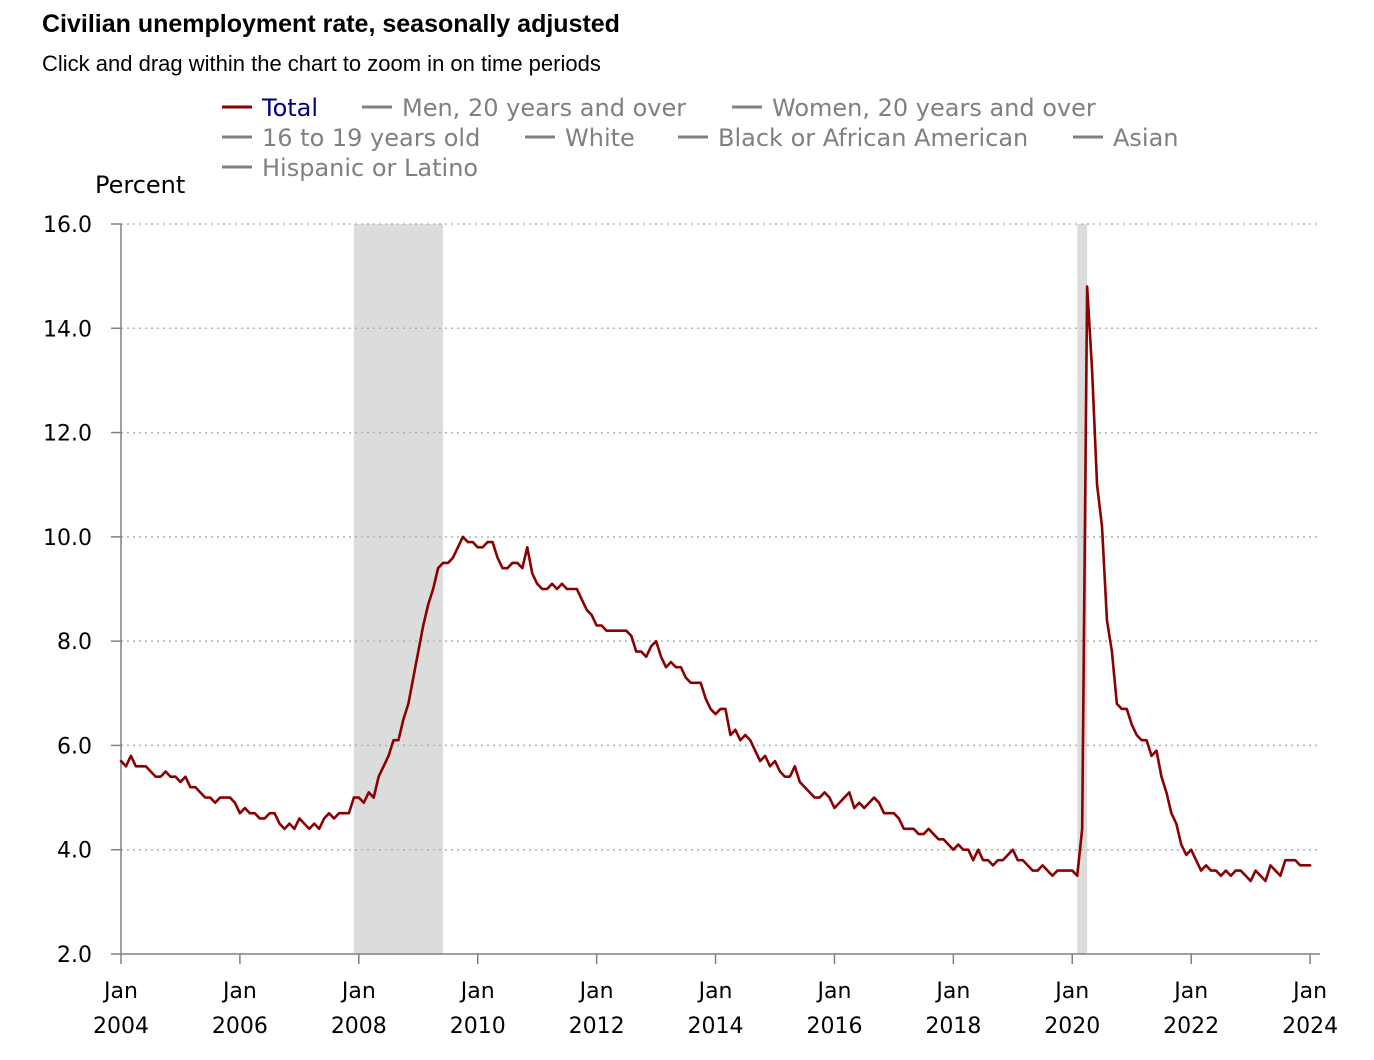 Image resolution: width=1374 pixels, height=1060 pixels. Describe the element at coordinates (289, 108) in the screenshot. I see `legend-label: Total` at that location.